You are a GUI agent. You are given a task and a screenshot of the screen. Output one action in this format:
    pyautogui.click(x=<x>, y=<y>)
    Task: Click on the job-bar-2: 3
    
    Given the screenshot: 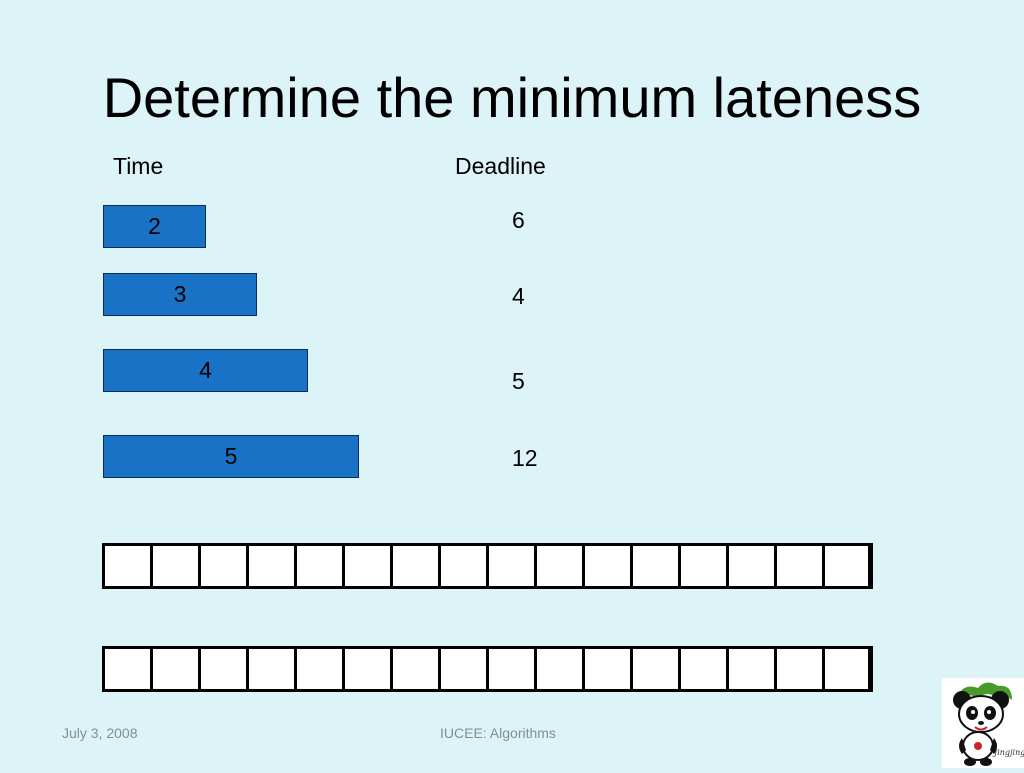 What is the action you would take?
    pyautogui.click(x=180, y=294)
    